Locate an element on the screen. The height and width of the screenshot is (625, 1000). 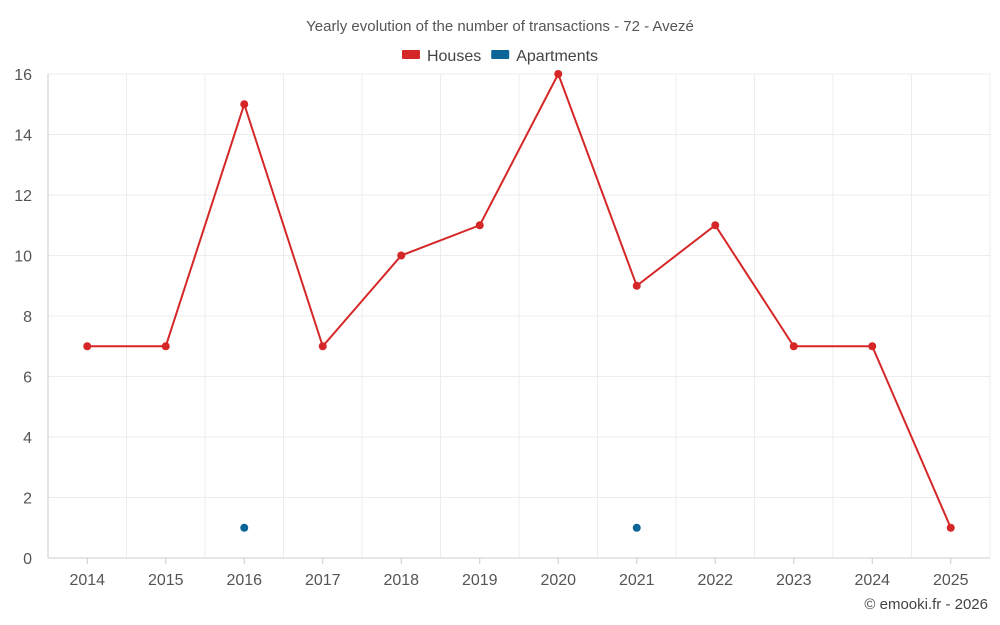
x-tick-label: 2025 is located at coordinates (951, 580).